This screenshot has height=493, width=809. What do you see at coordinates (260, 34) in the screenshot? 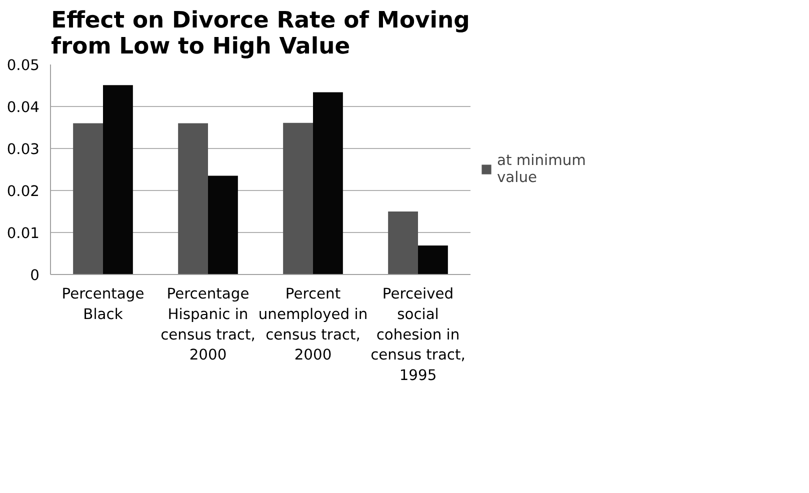
I see `chart-title: Effect on Divorce Rate of Moving from Low to High Value` at bounding box center [260, 34].